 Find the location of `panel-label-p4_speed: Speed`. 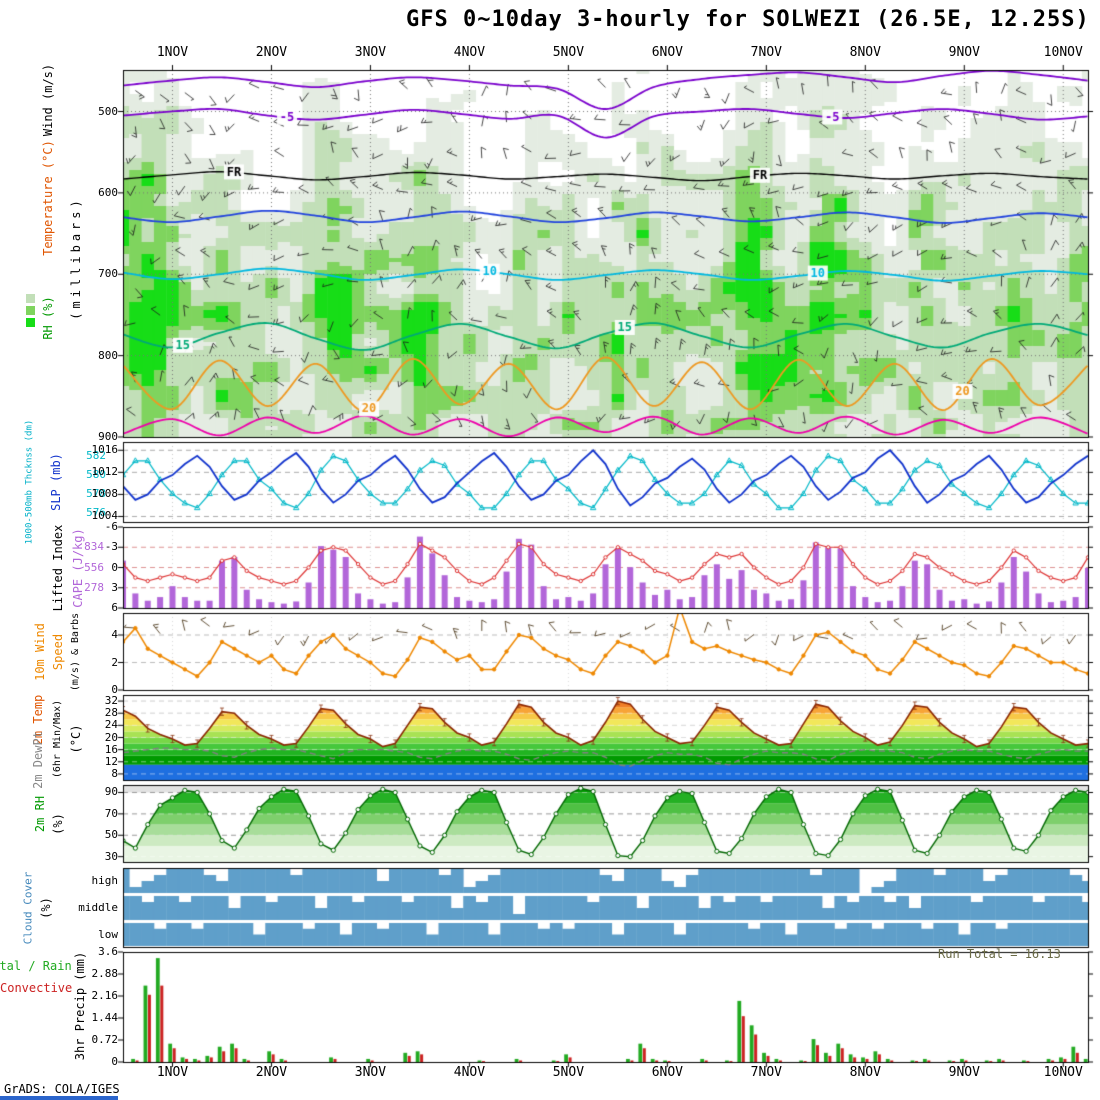

panel-label-p4_speed: Speed is located at coordinates (58, 652).